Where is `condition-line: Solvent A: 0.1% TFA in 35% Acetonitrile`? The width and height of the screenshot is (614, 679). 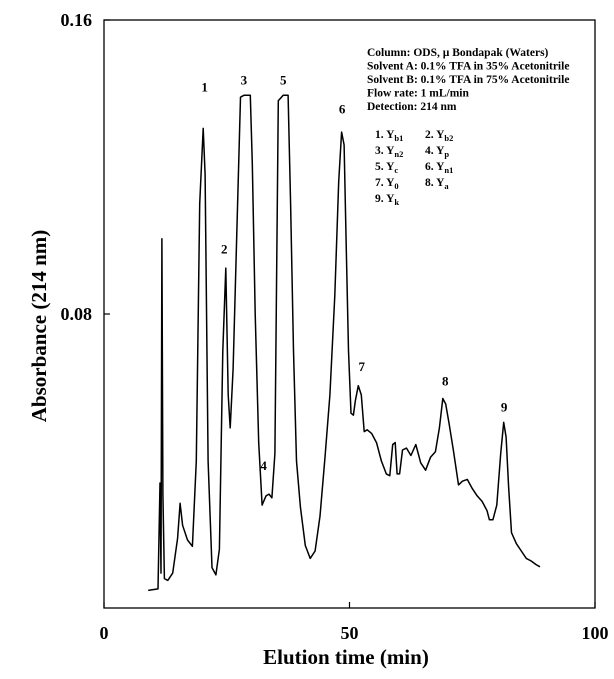 condition-line: Solvent A: 0.1% TFA in 35% Acetonitrile is located at coordinates (468, 67).